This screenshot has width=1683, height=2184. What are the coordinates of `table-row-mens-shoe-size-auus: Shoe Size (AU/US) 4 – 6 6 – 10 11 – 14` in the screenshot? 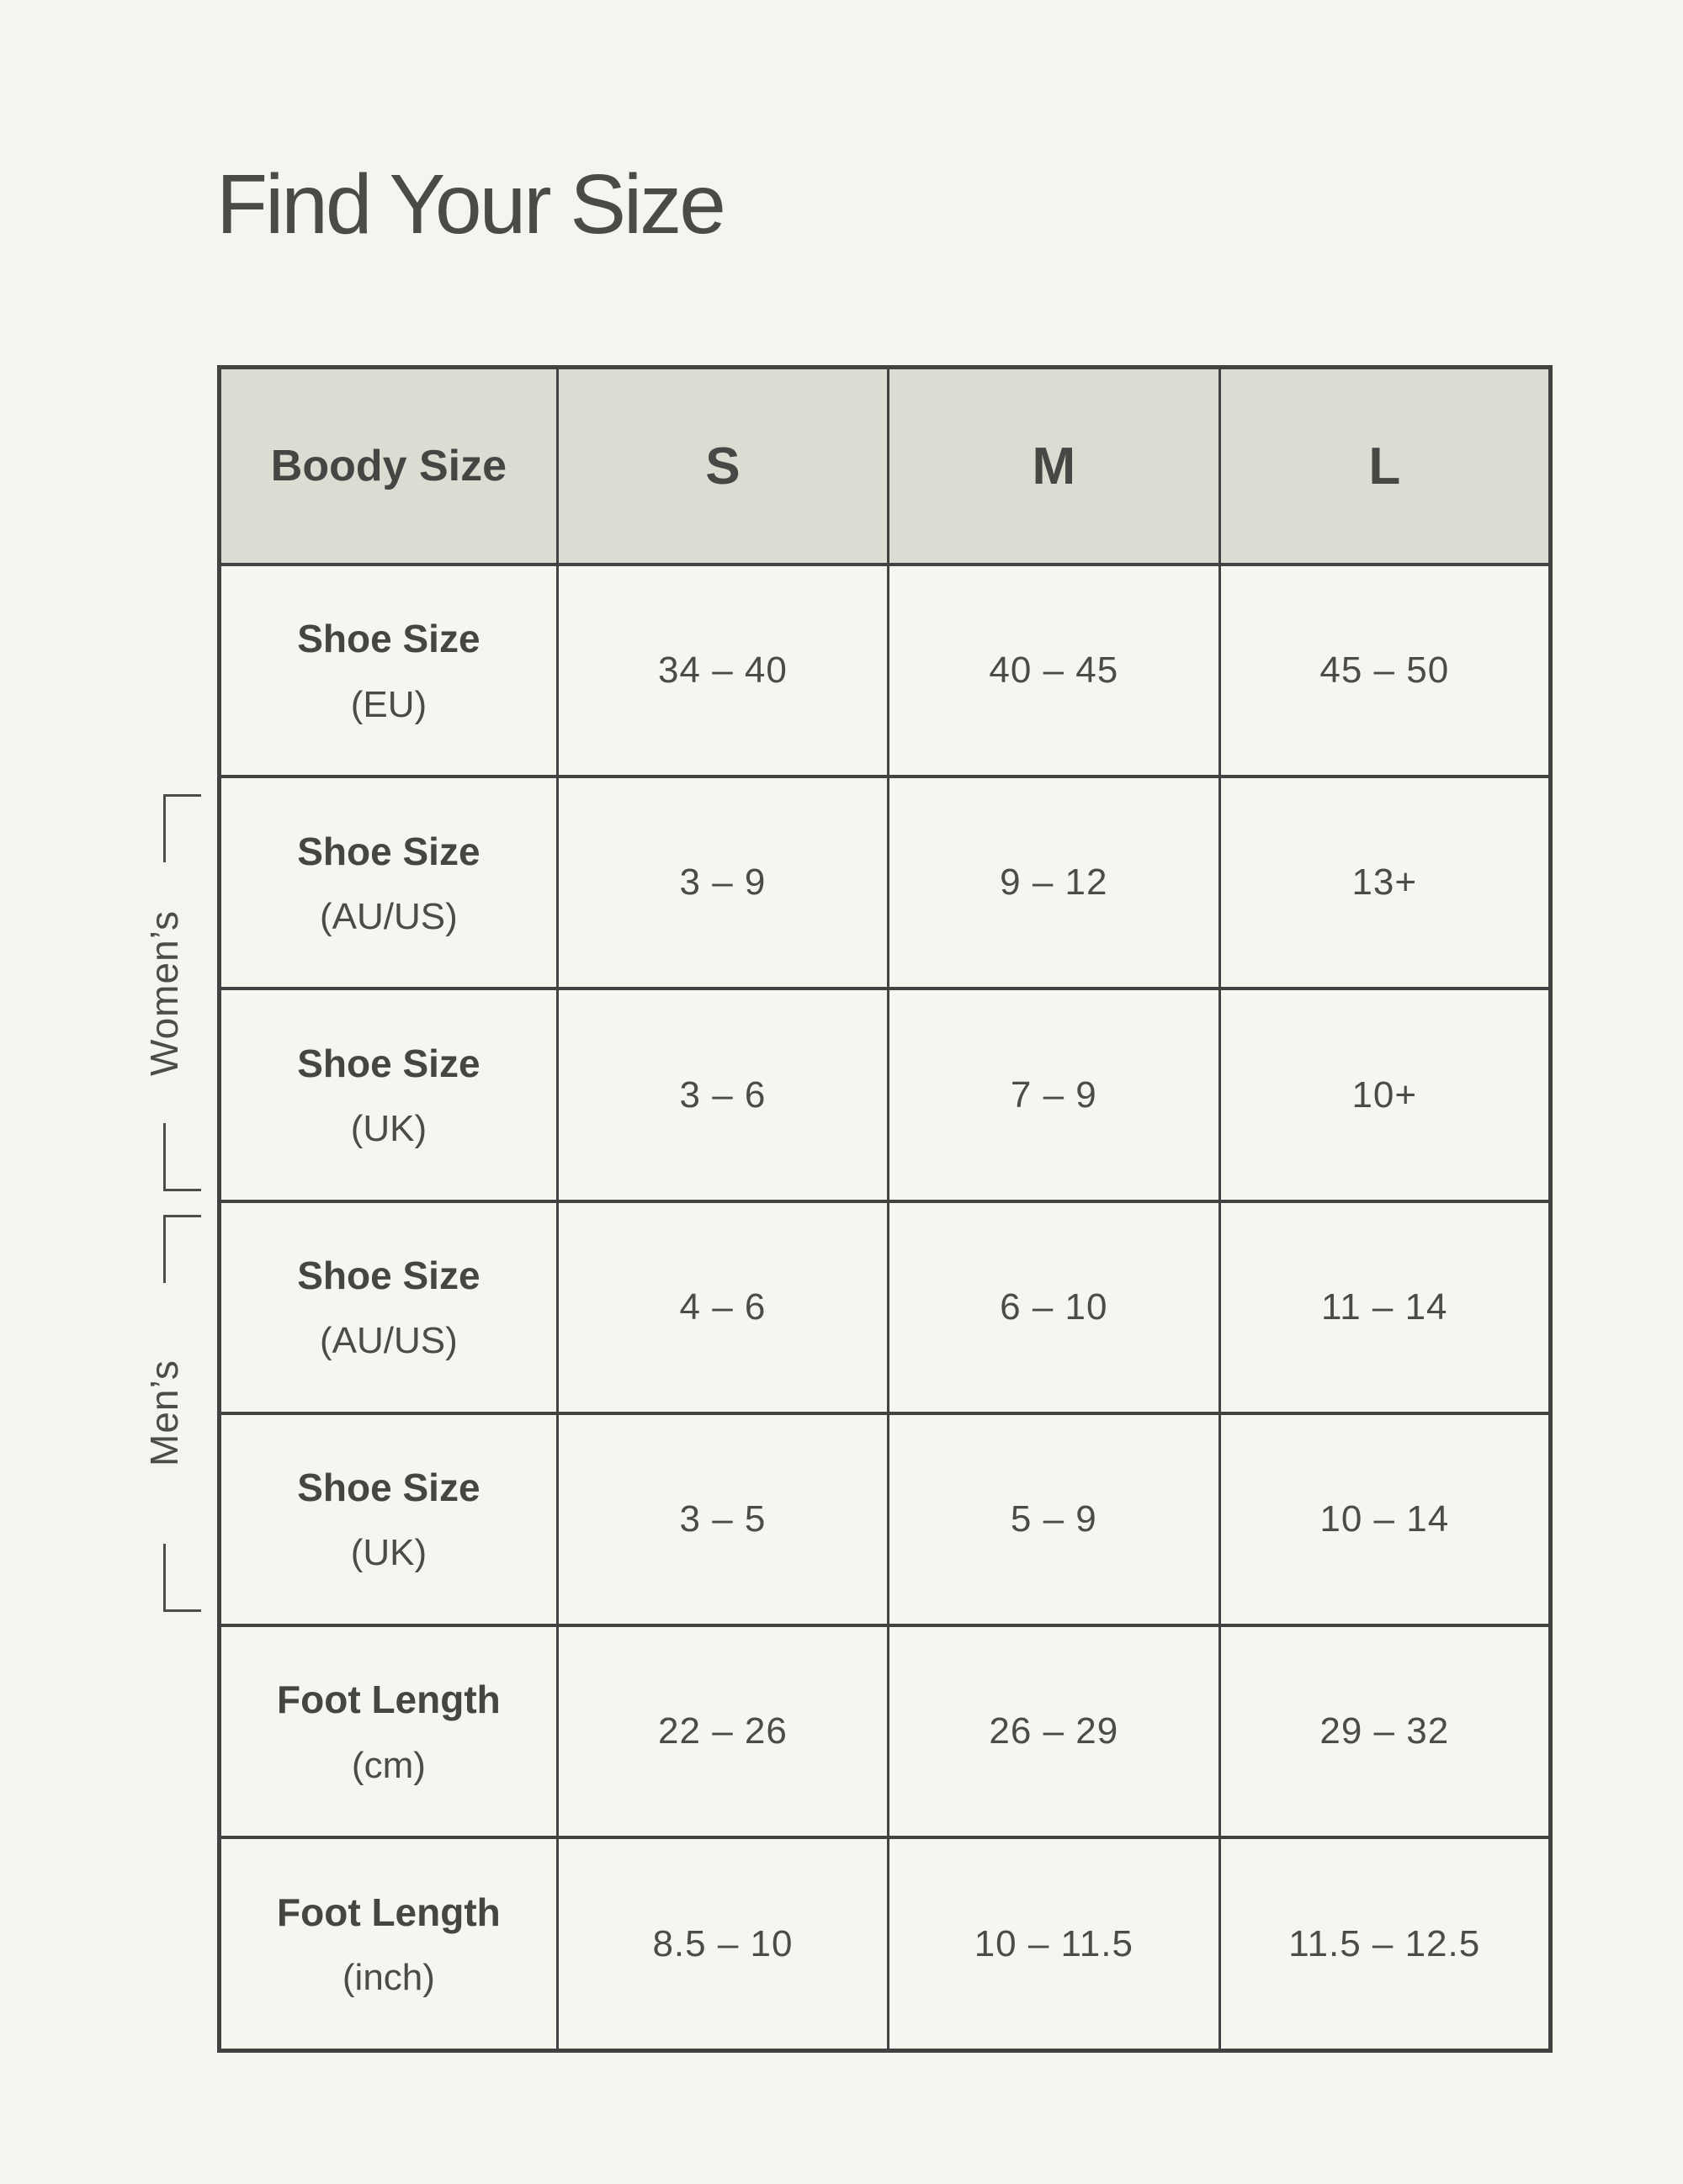 It's located at (886, 1307).